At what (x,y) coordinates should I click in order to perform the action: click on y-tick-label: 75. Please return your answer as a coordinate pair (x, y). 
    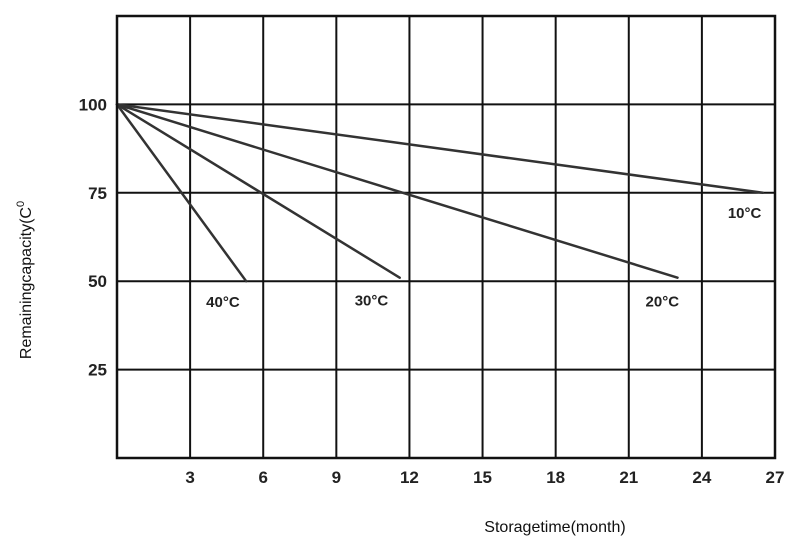
    Looking at the image, I should click on (97, 193).